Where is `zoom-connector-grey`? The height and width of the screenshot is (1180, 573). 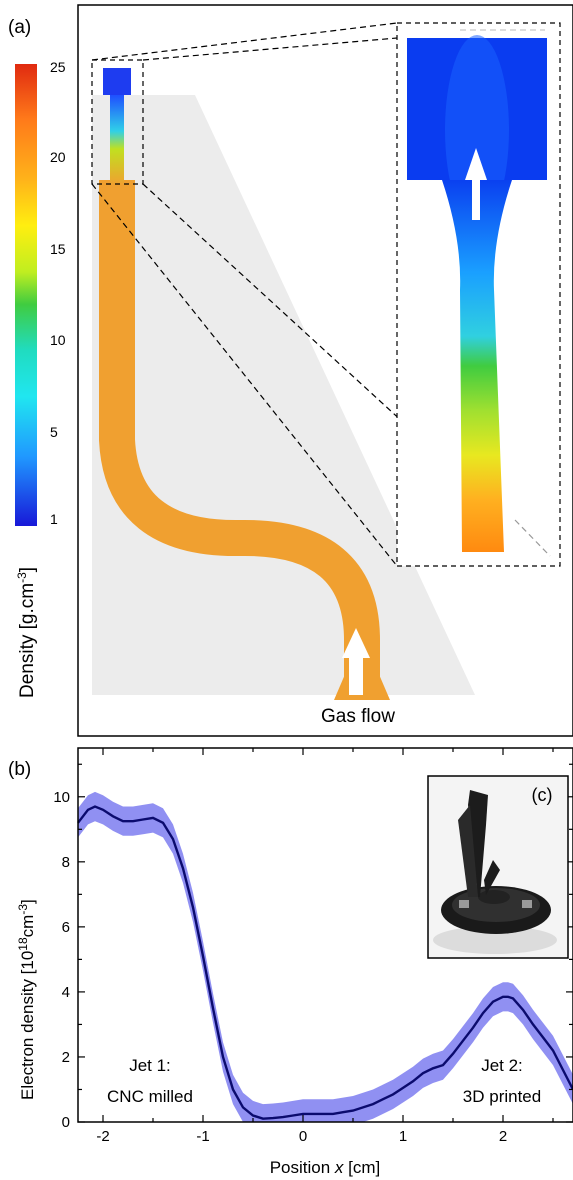
zoom-connector-grey is located at coordinates (532, 538).